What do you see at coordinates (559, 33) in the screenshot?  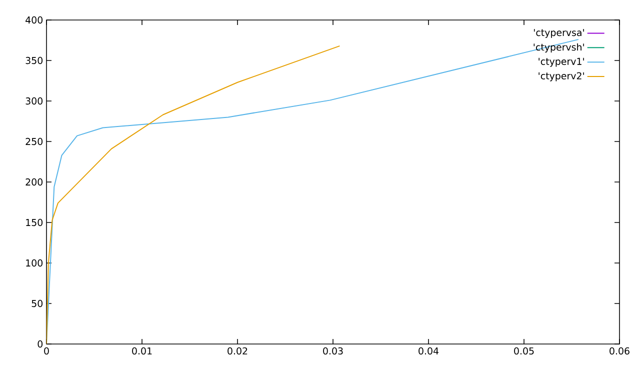 I see `legend-label: 'ctypervsa'` at bounding box center [559, 33].